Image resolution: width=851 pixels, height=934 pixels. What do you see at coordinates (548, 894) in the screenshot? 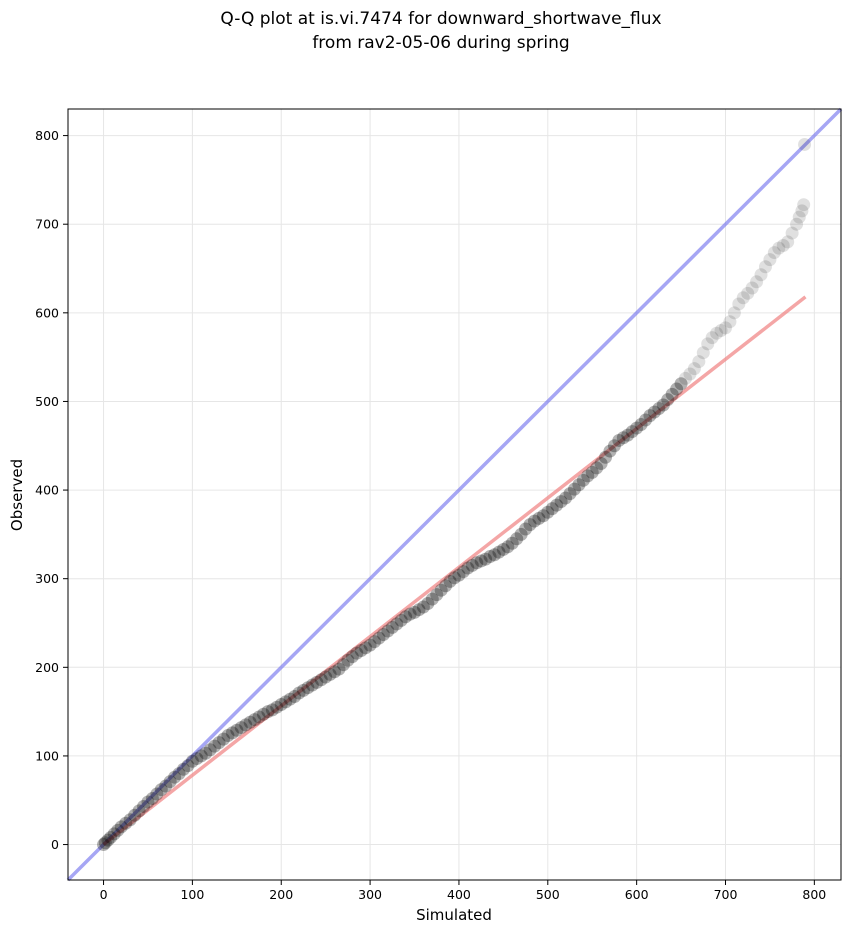
I see `x-tick-label: 500` at bounding box center [548, 894].